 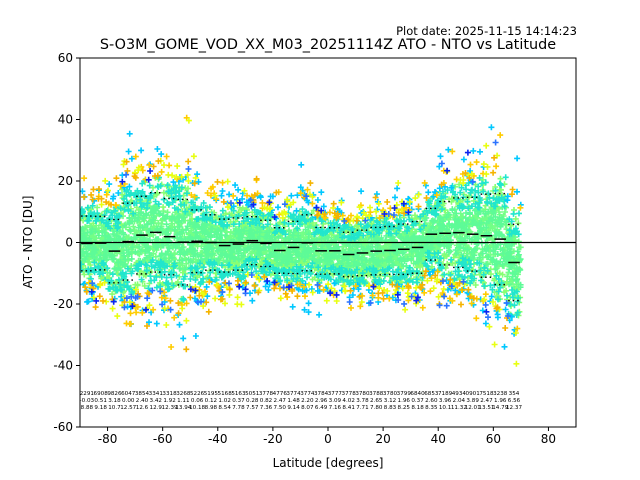 I want to click on bin-annotation-stds: 7.71, so click(x=362, y=408).